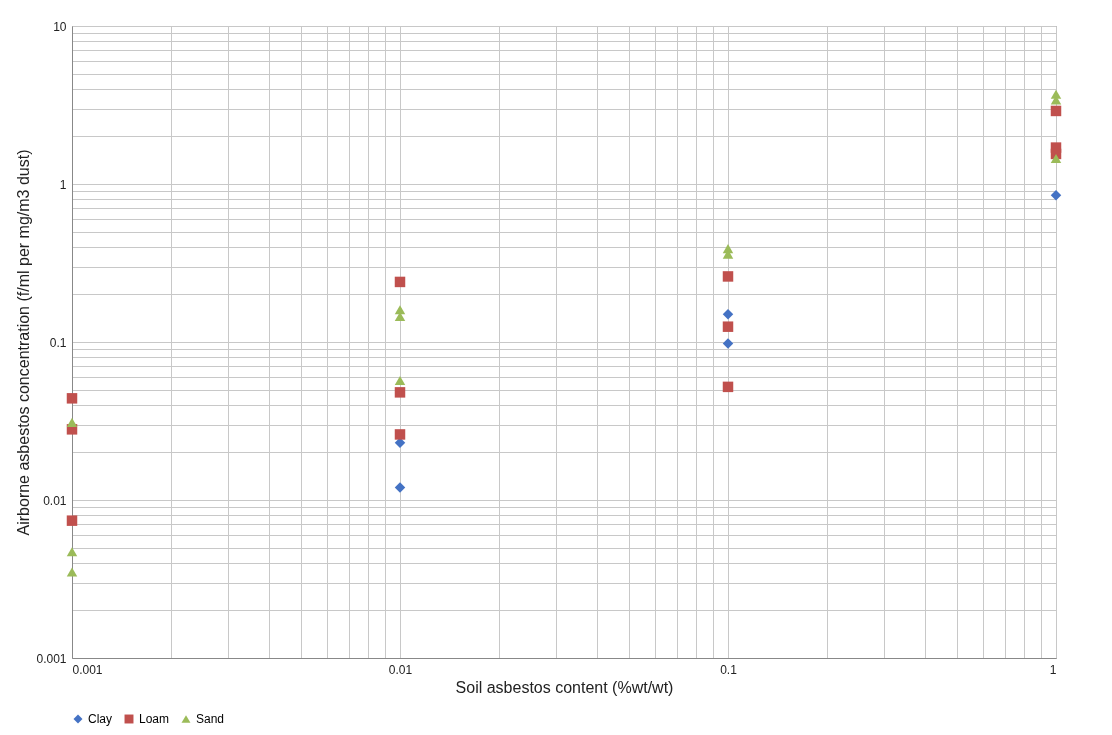 This screenshot has width=1112, height=735. I want to click on x-tick-label: 0.01, so click(400, 669).